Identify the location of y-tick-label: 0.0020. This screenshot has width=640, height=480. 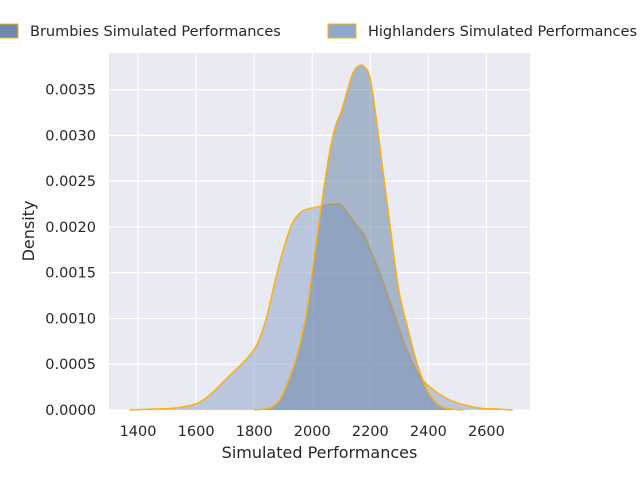
(70, 228).